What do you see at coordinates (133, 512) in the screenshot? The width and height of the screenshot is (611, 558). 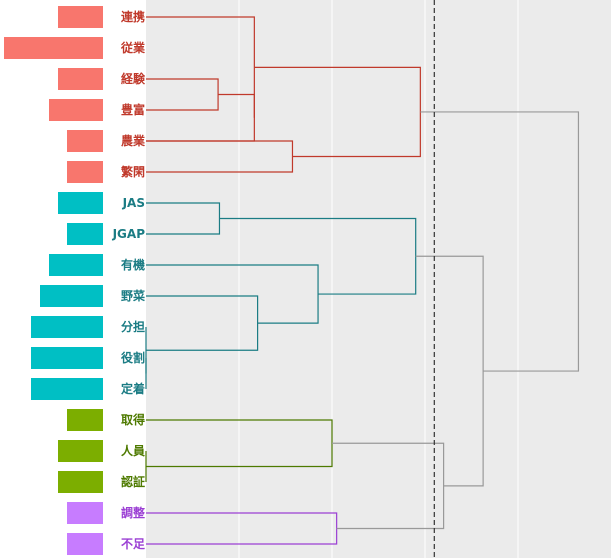 I see `leaf-label: 調整` at bounding box center [133, 512].